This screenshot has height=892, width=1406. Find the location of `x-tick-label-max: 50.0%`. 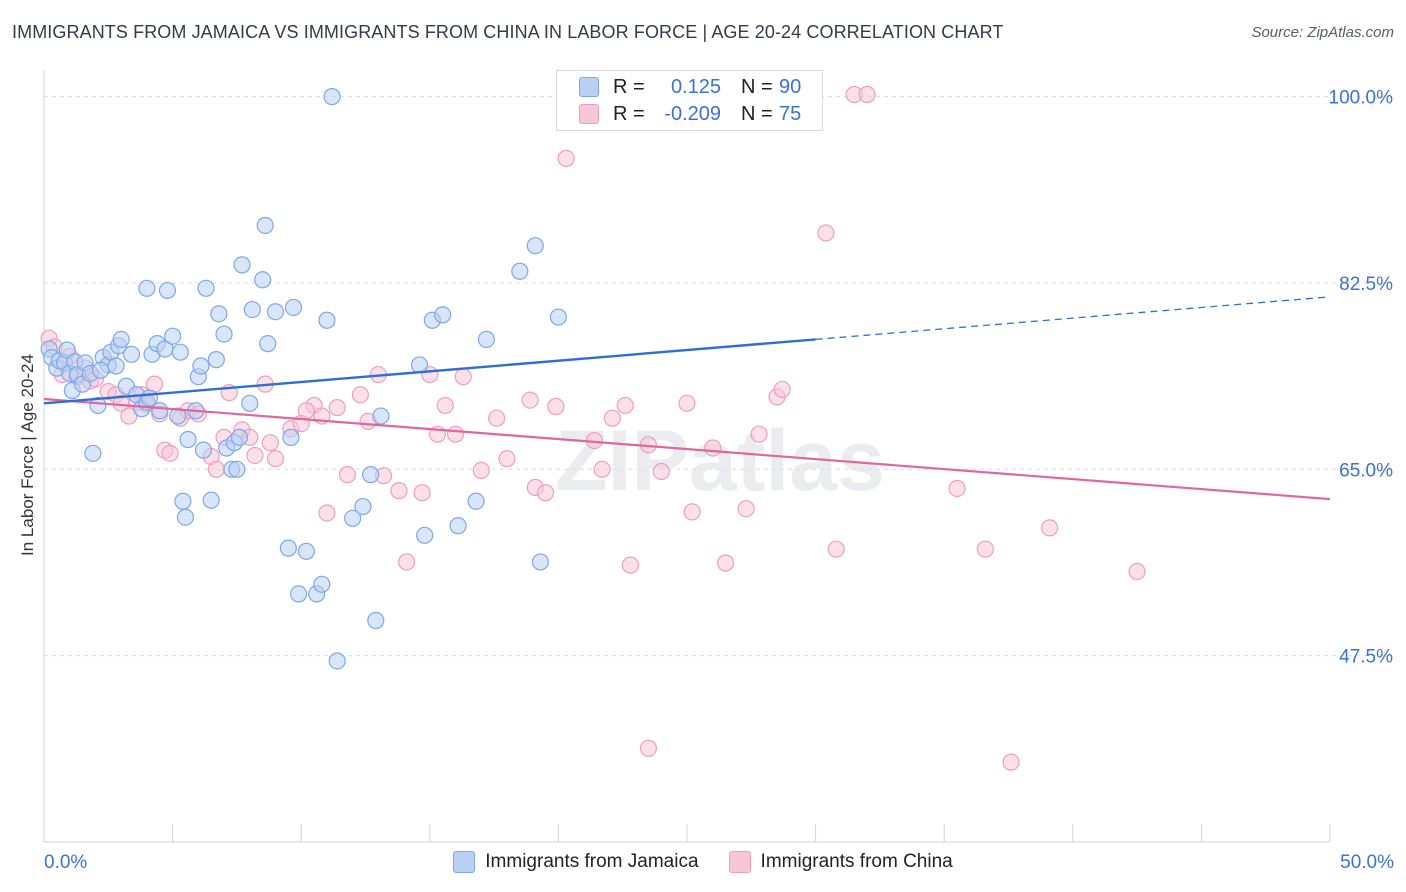

x-tick-label-max: 50.0% is located at coordinates (1367, 862).